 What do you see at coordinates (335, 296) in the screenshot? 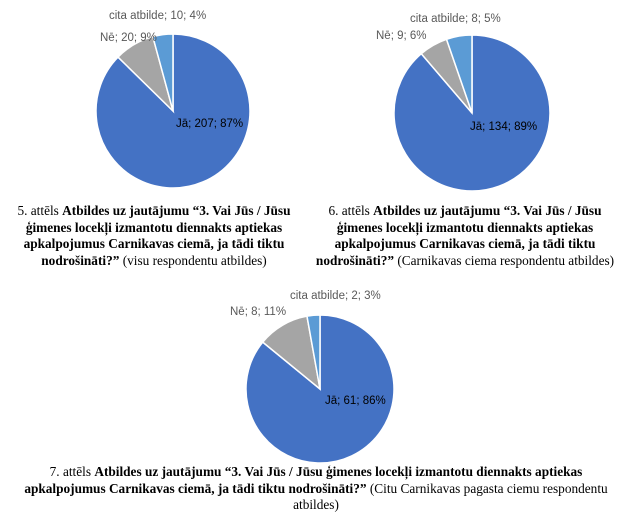
I see `data-label-cita: cita atbilde; 2; 3%` at bounding box center [335, 296].